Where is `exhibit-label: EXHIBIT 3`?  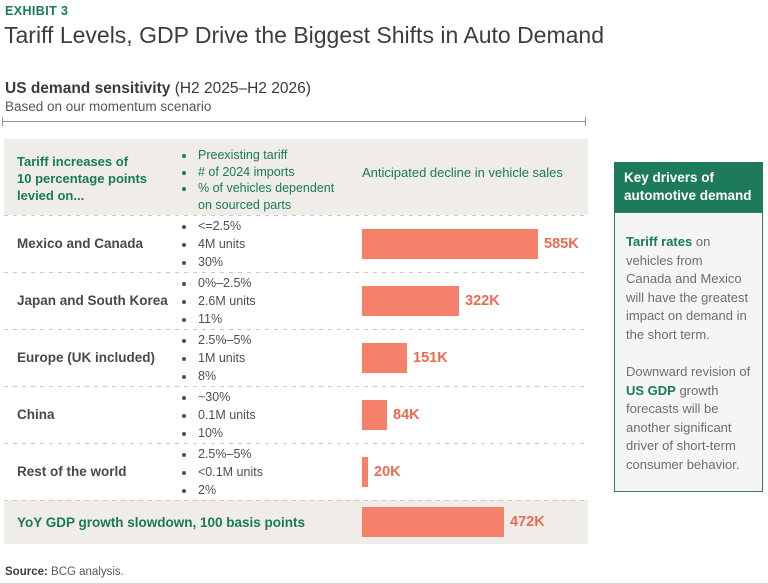 exhibit-label: EXHIBIT 3 is located at coordinates (37, 11).